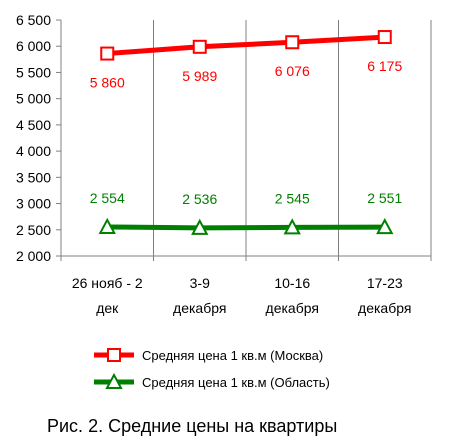 Image resolution: width=451 pixels, height=448 pixels. Describe the element at coordinates (192, 426) in the screenshot. I see `figure-caption: Рис. 2. Средние цены на квартиры` at that location.